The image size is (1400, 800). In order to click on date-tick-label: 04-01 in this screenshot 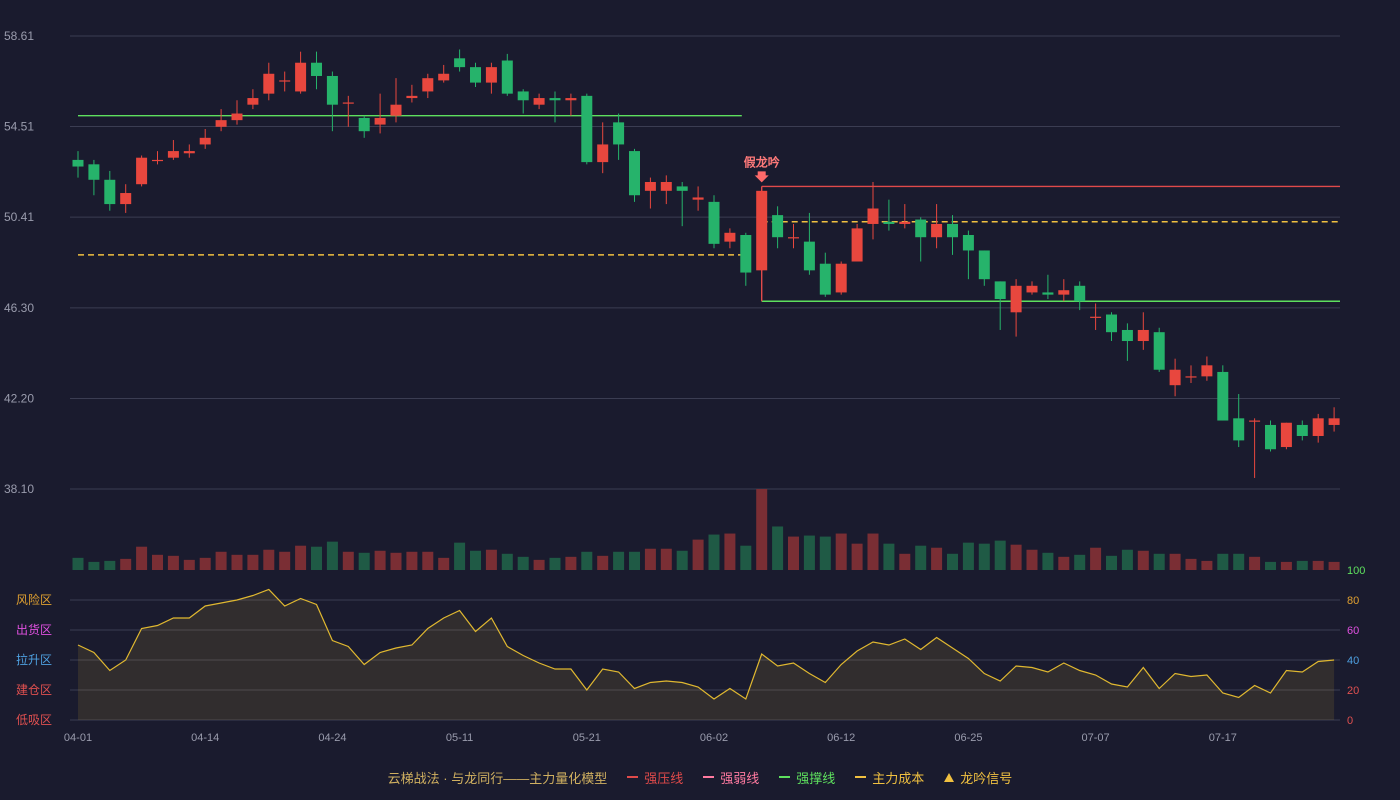, I will do `click(78, 738)`.